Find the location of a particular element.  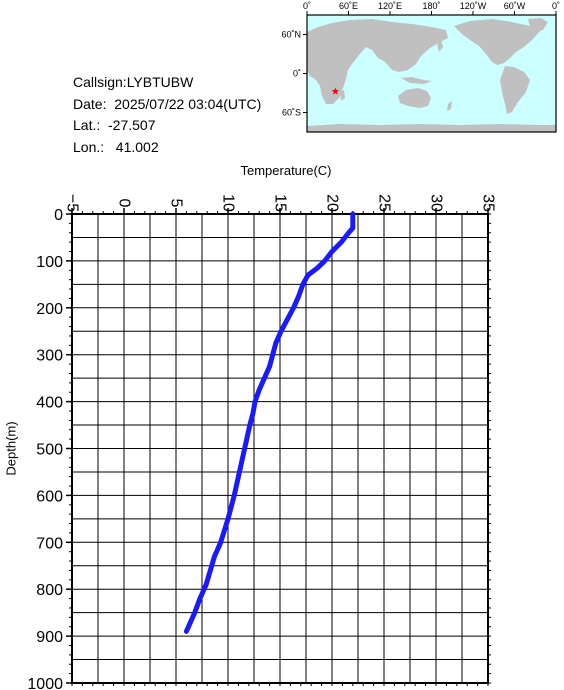

x-tick-label: 10 is located at coordinates (228, 203).